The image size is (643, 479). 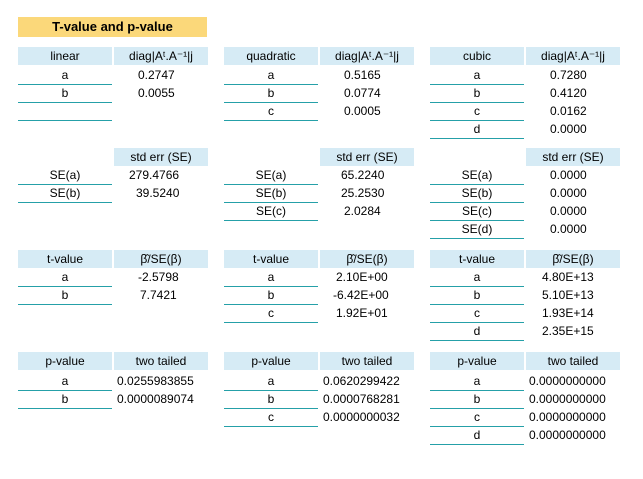 I want to click on diag-quadratic-value-a: 0.5165, so click(x=362, y=75).